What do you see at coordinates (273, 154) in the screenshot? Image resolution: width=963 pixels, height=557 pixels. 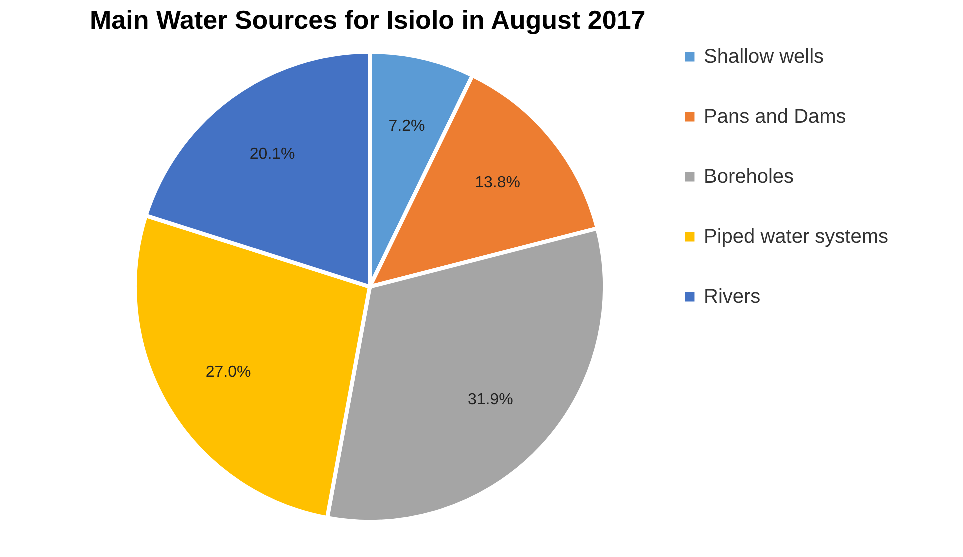 I see `data-label: 20.1%` at bounding box center [273, 154].